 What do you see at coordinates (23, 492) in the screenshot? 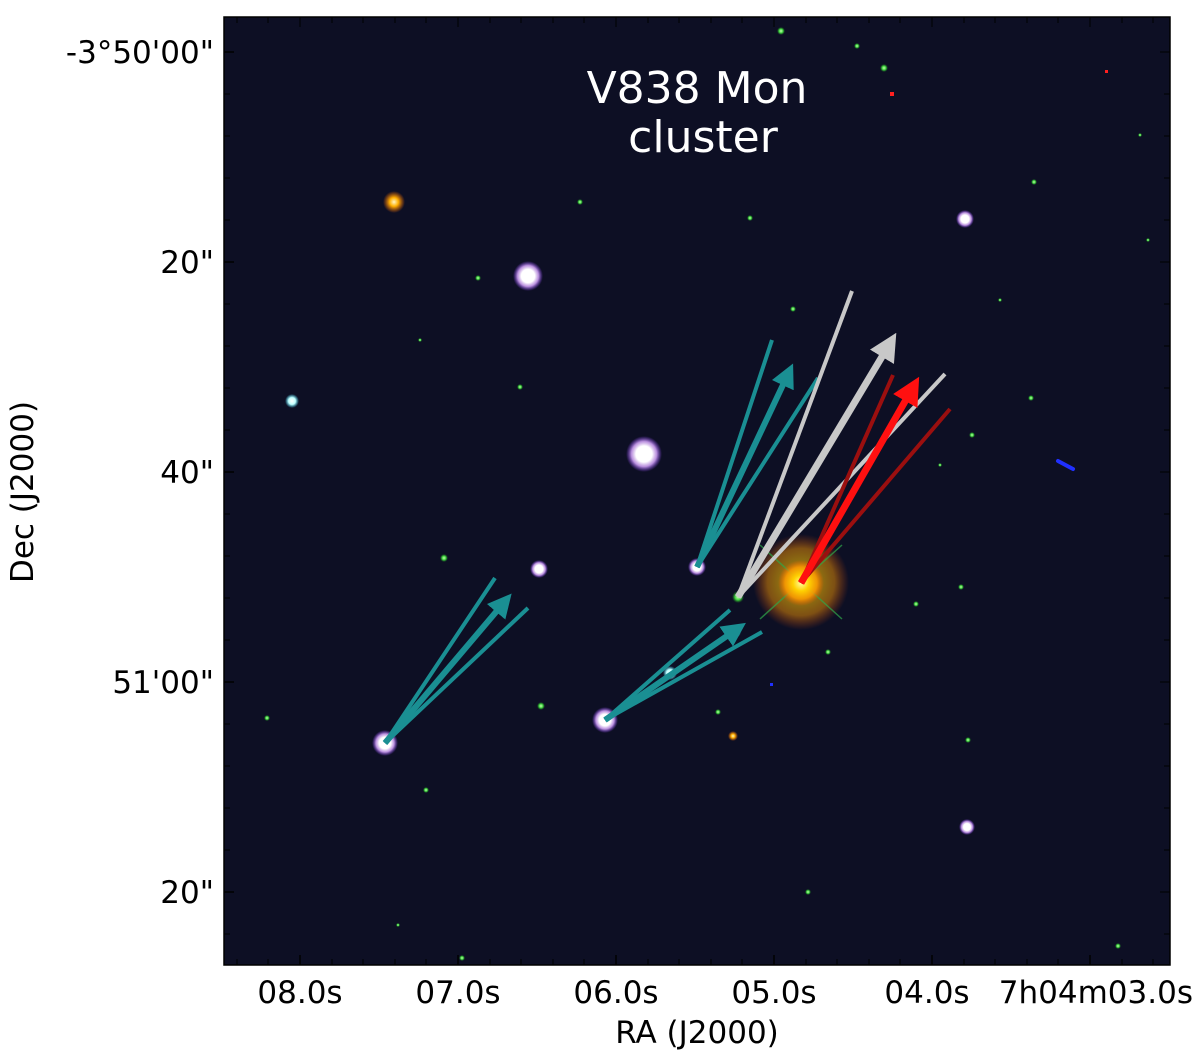
I see `y-axis-label: Dec (J2000)` at bounding box center [23, 492].